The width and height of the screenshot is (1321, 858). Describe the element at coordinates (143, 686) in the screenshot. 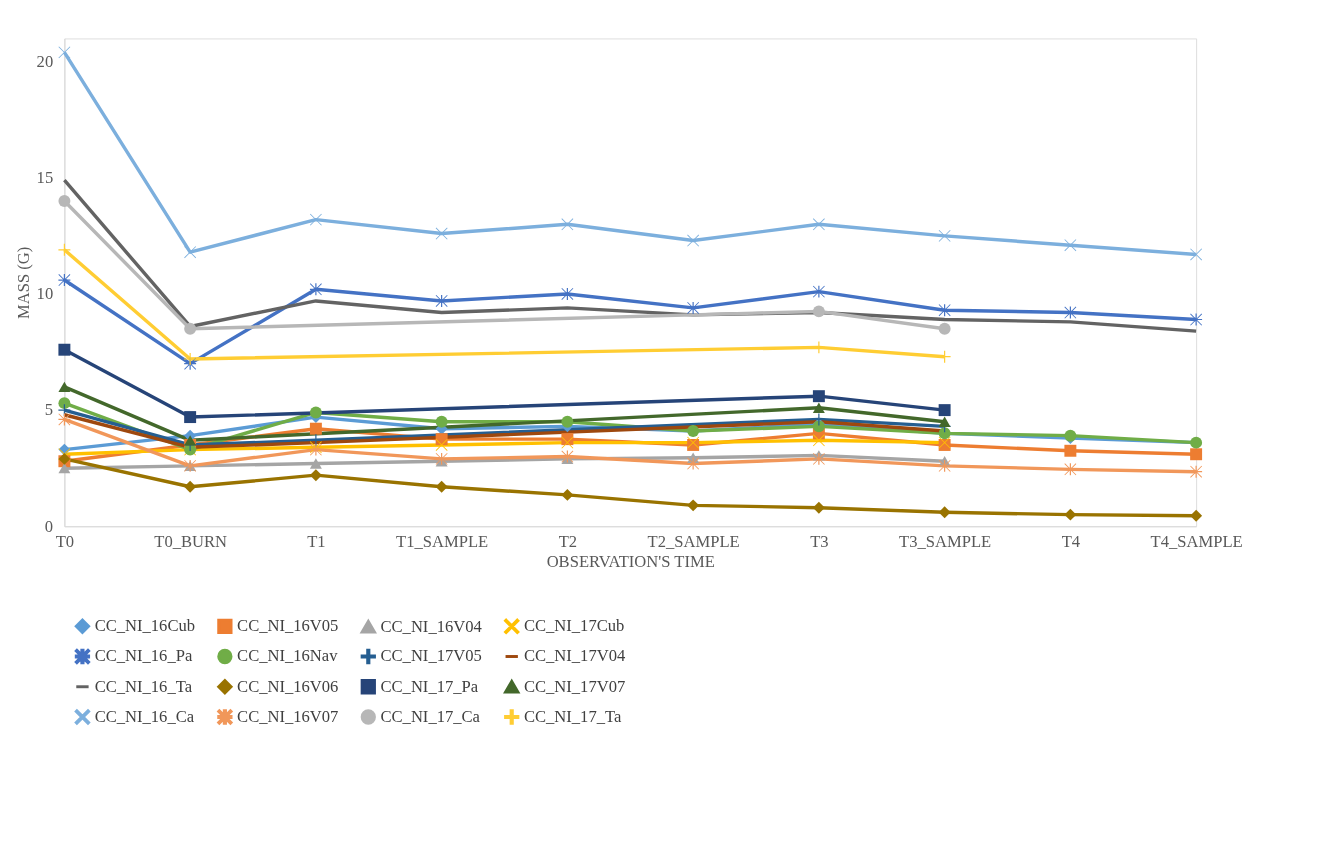

I see `legend-label: CC_NI_16_Ta` at that location.